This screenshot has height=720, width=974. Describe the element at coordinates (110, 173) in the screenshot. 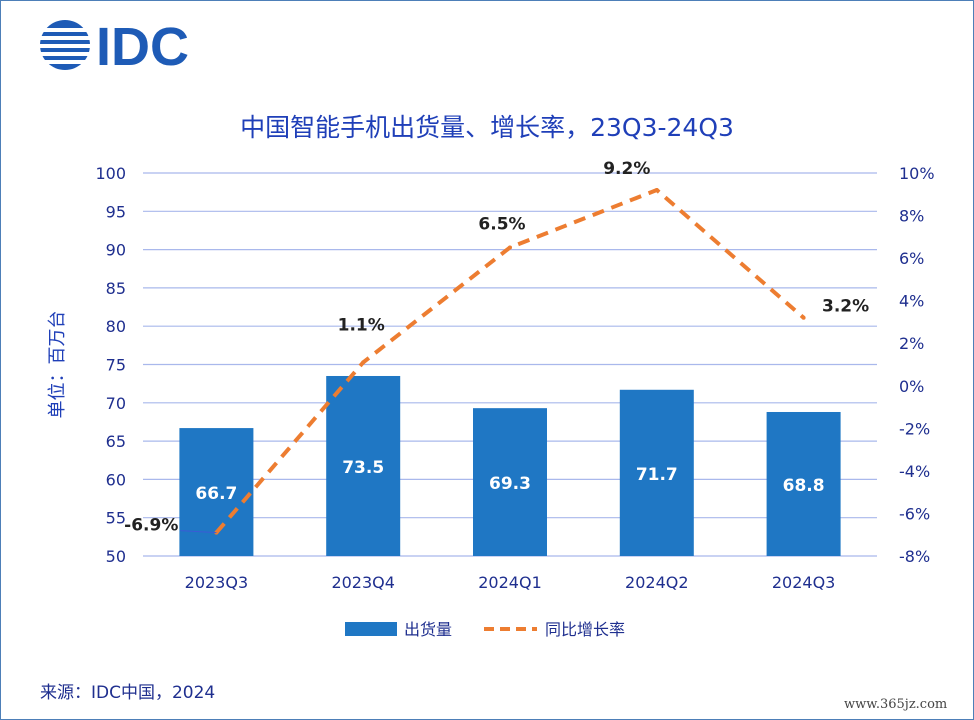

I see `y-tick-label: 100` at that location.